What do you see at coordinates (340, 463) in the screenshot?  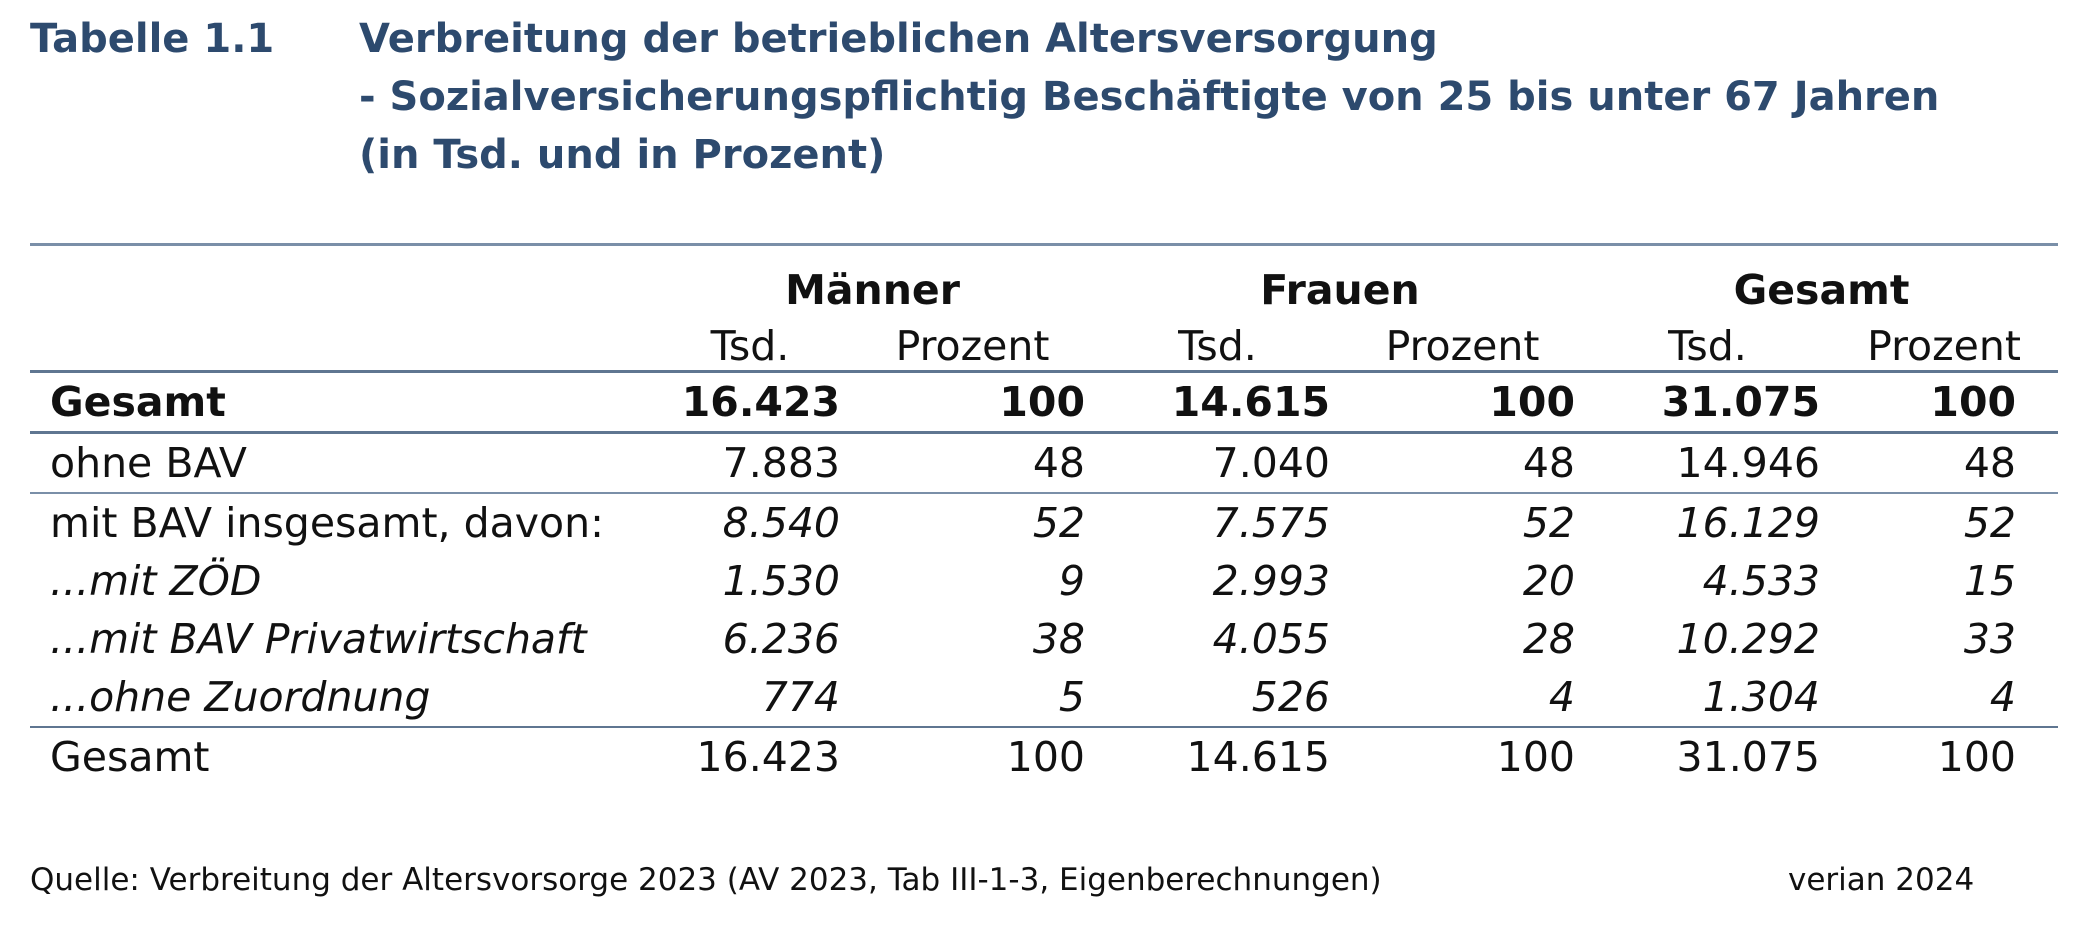 I see `row-label: ohne BAV` at bounding box center [340, 463].